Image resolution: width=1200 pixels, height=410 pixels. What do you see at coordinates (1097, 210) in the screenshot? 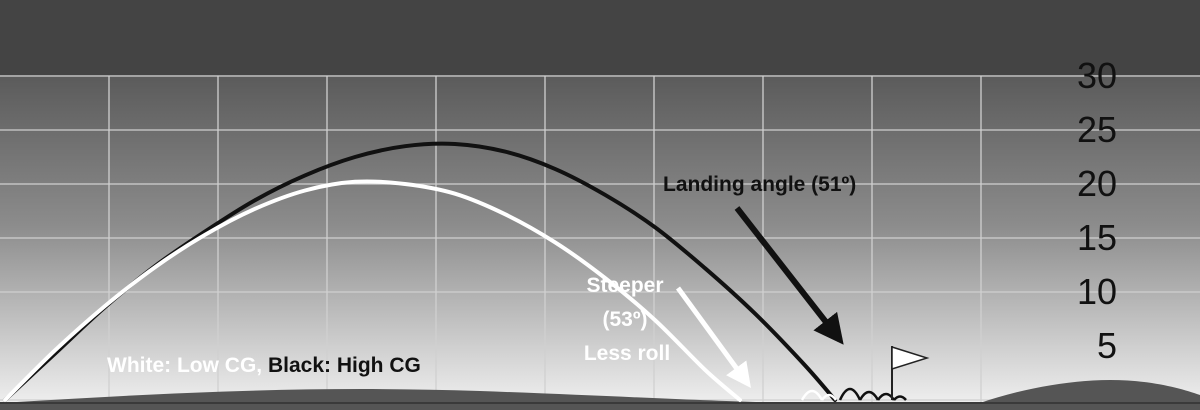
I see `y-axis-ticks: 5 10 15 20 25 30` at bounding box center [1097, 210].